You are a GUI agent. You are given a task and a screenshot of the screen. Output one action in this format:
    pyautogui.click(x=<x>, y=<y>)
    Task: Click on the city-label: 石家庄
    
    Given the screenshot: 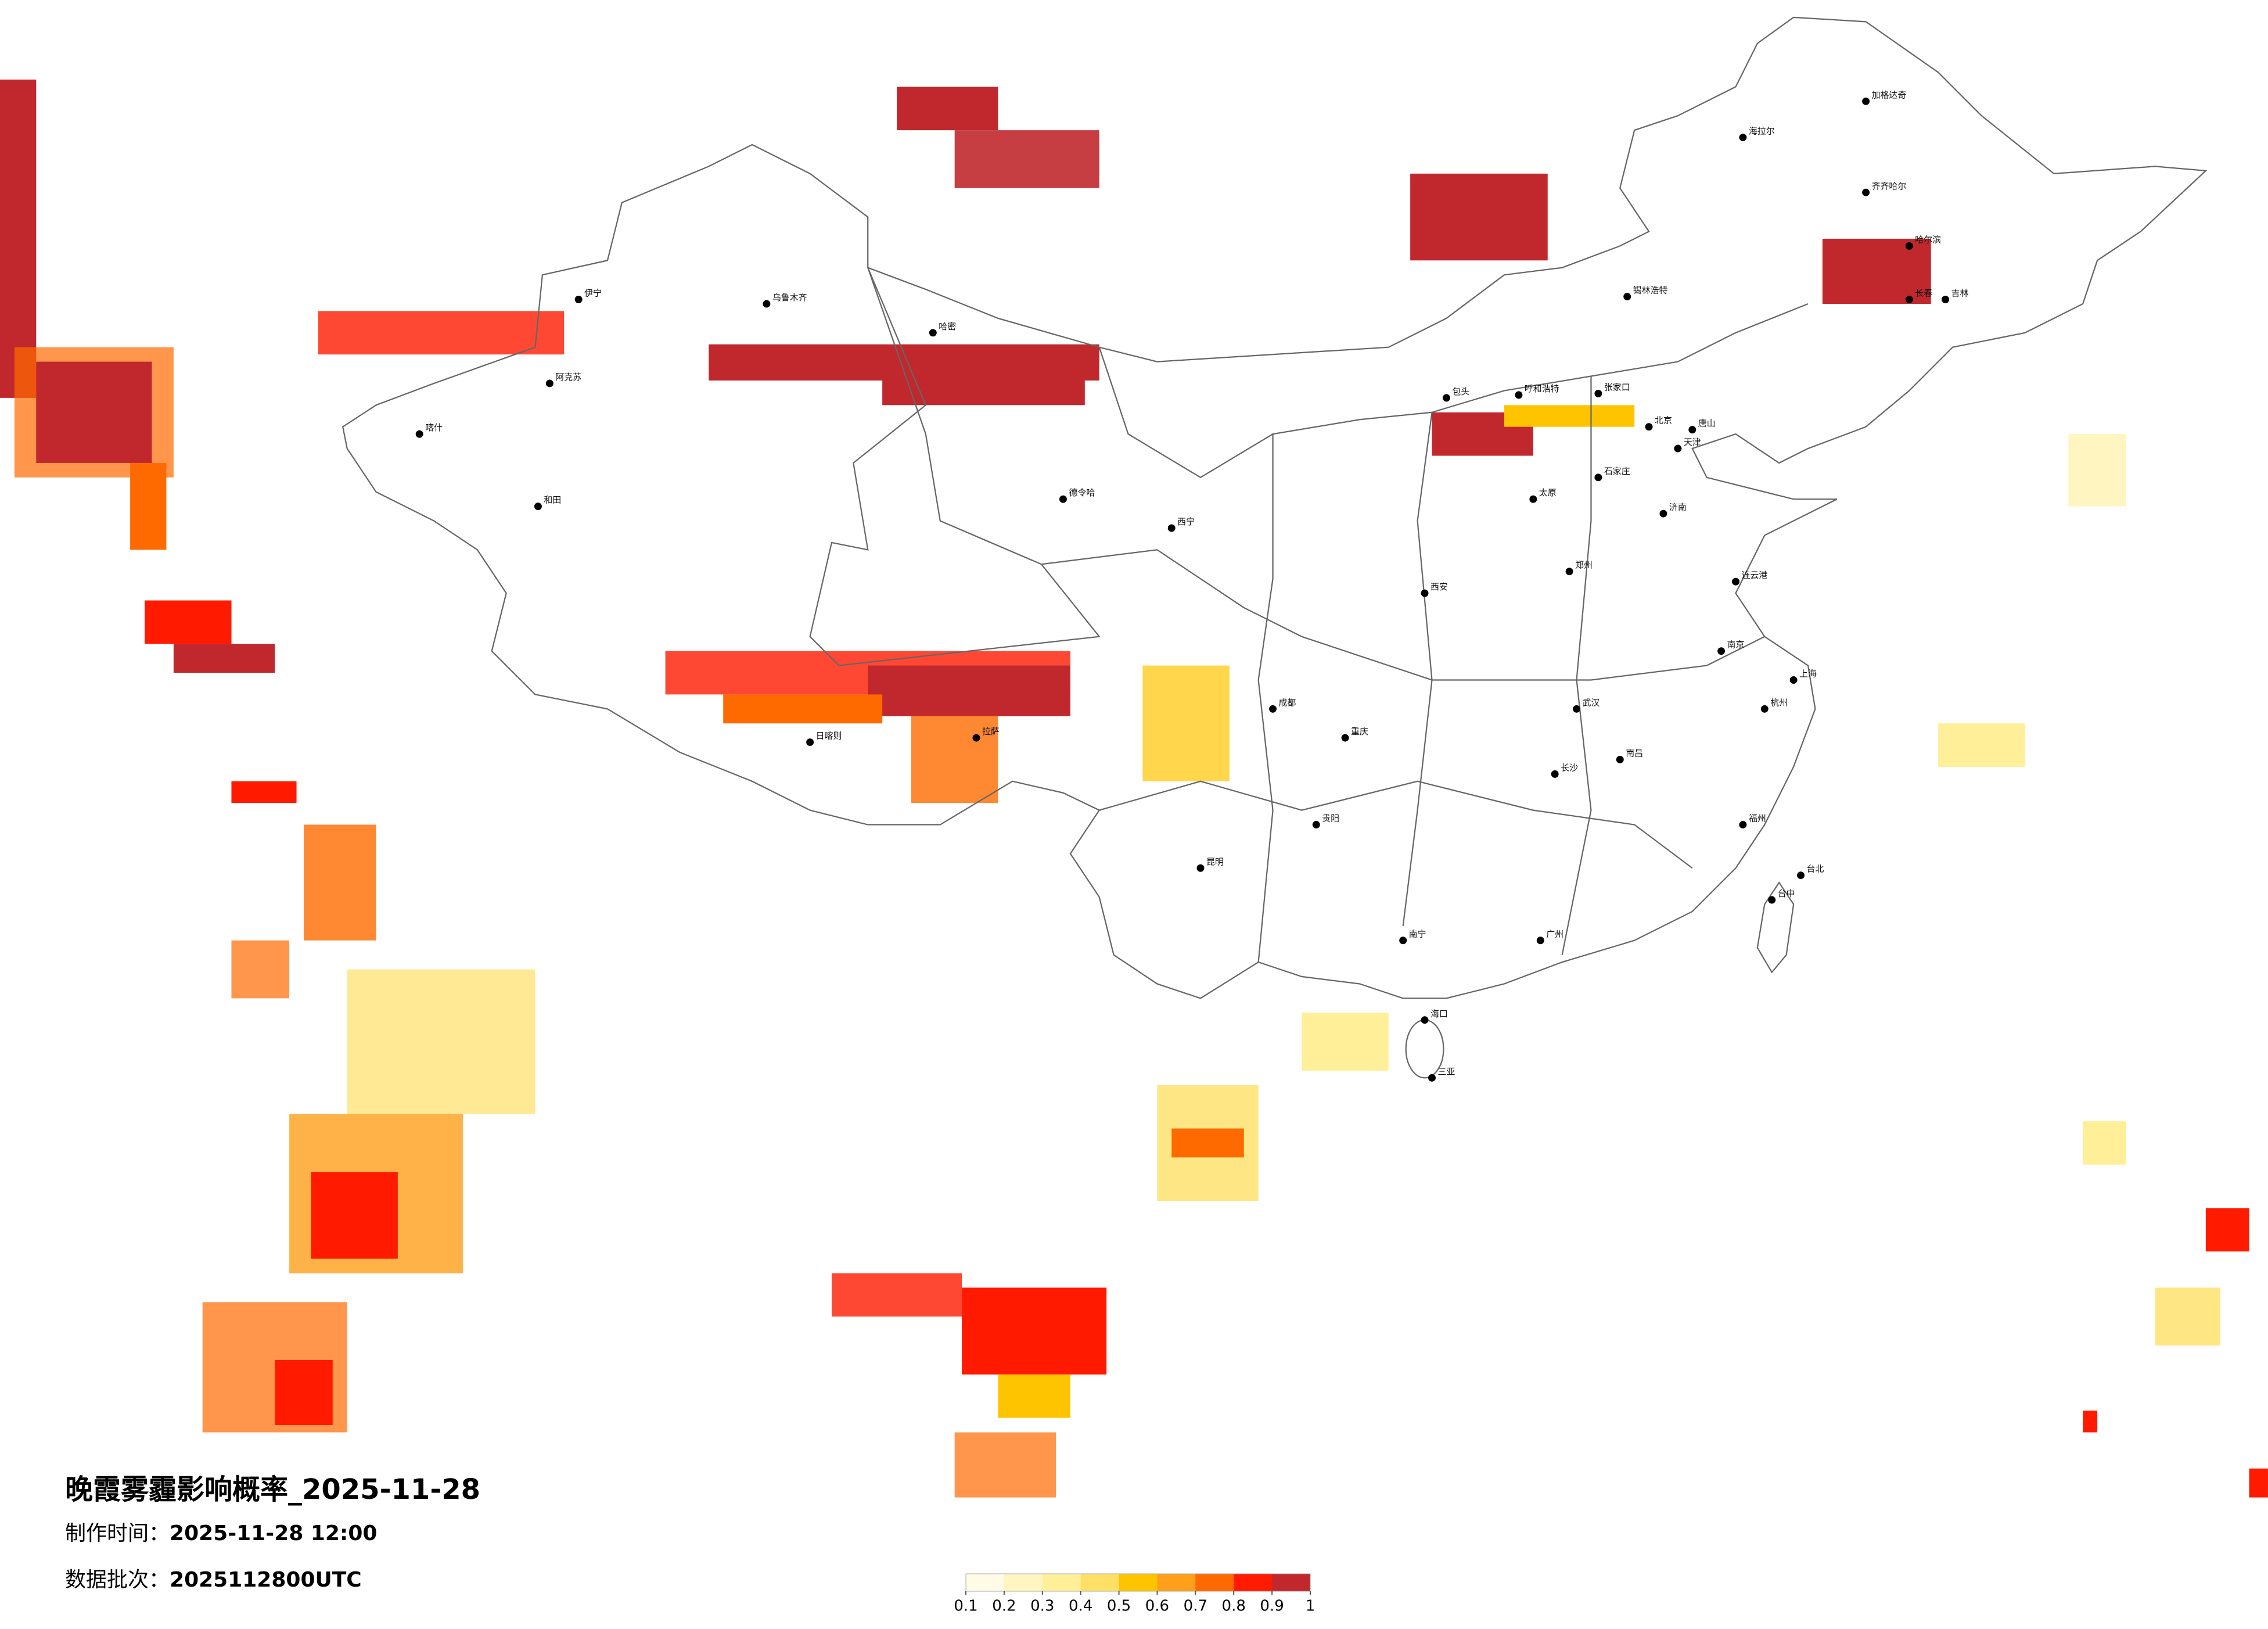 What is the action you would take?
    pyautogui.click(x=1617, y=471)
    